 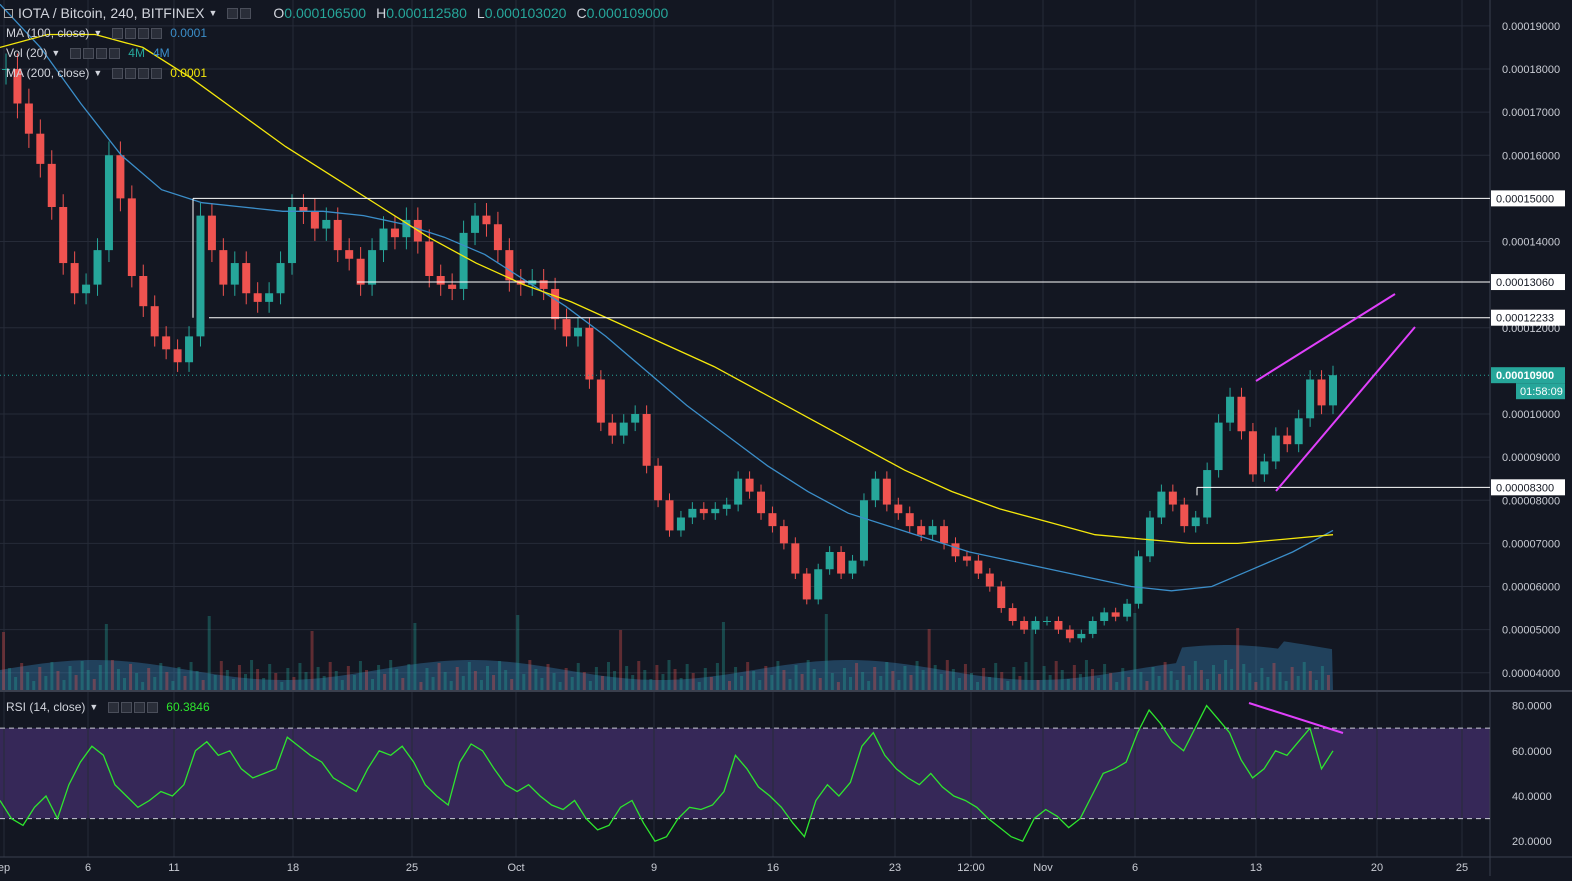 I want to click on ohlc-value-o: 0.000106500, so click(x=325, y=13).